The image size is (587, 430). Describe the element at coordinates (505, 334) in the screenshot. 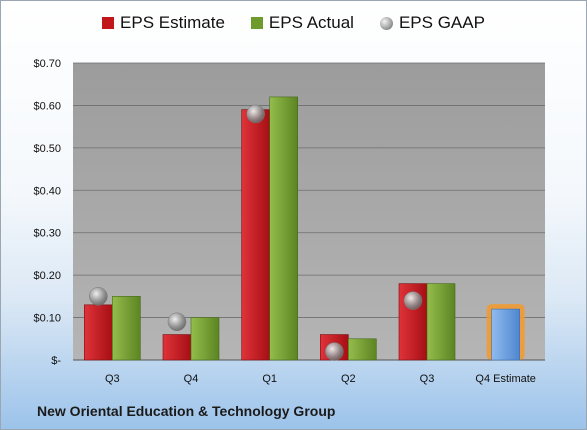

I see `bar-q4-estimate` at that location.